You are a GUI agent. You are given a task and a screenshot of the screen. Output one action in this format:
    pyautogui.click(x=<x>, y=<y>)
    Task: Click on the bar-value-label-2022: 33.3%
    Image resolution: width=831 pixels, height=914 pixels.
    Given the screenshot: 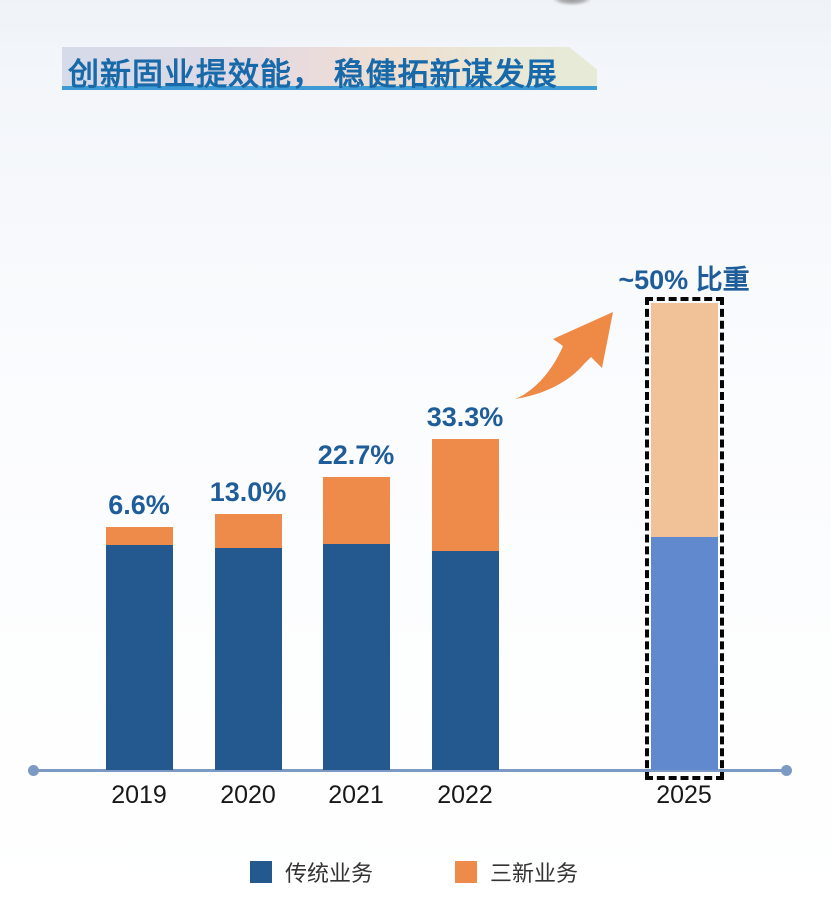 What is the action you would take?
    pyautogui.click(x=465, y=417)
    